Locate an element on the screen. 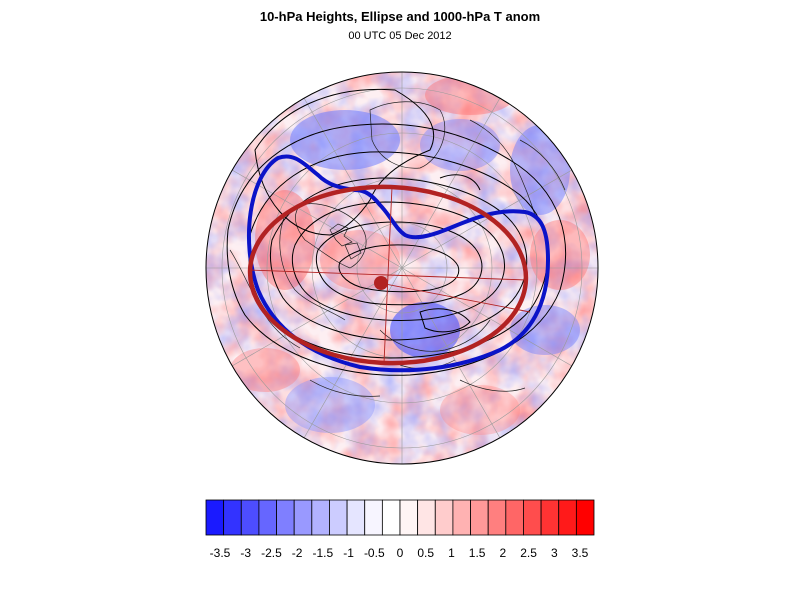 The width and height of the screenshot is (800, 600). colorbar-tick-label: -0.5 is located at coordinates (374, 553).